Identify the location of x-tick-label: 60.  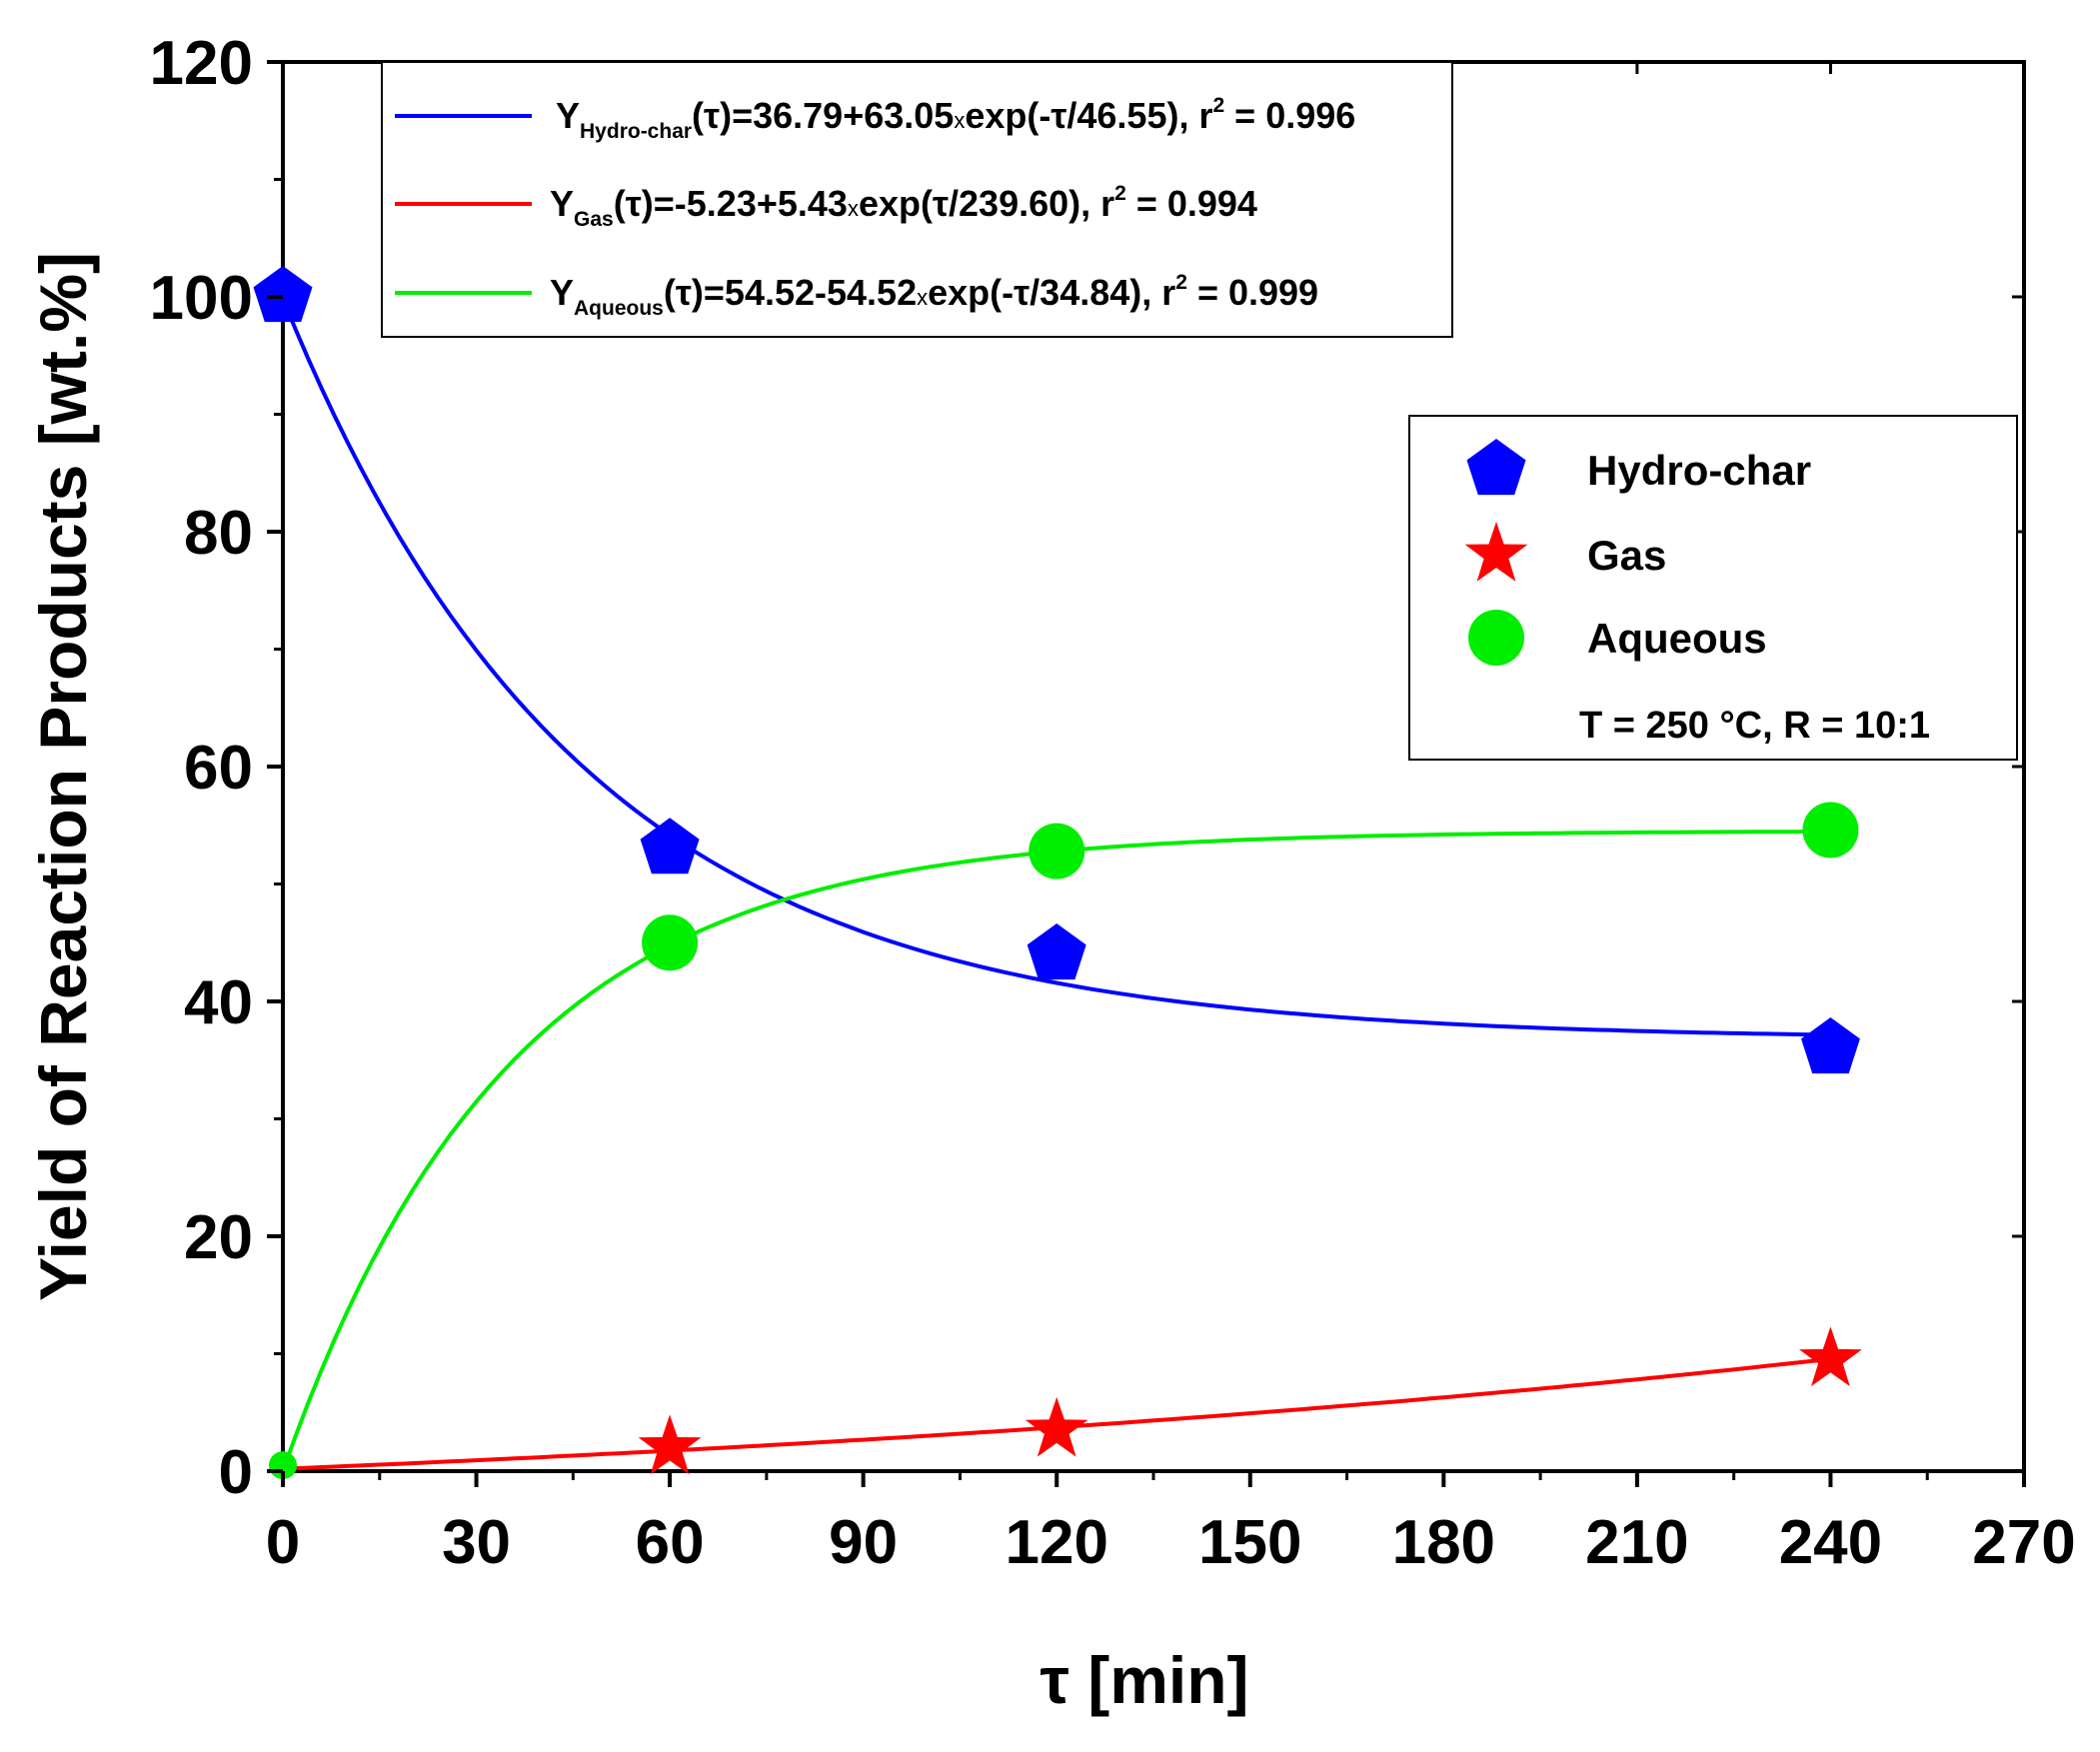
(671, 1542).